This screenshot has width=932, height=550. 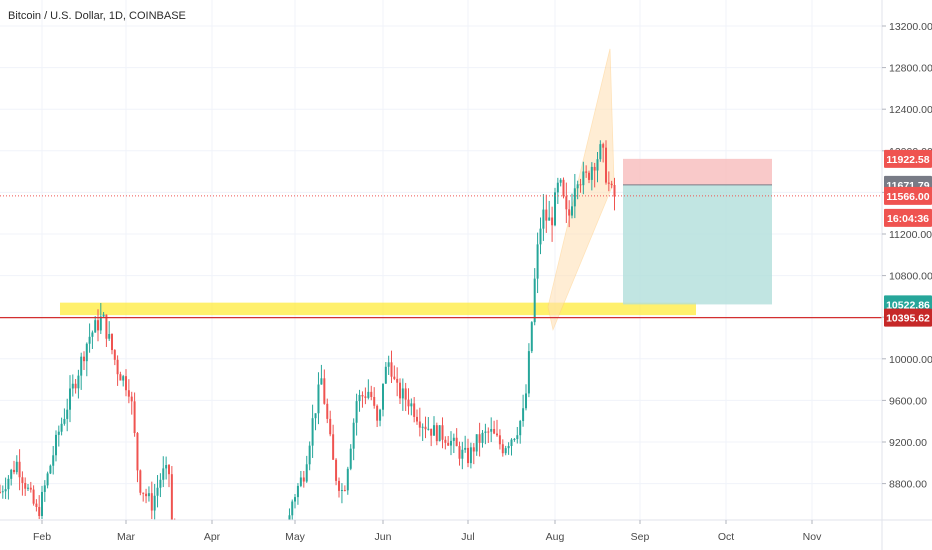 What do you see at coordinates (697, 171) in the screenshot?
I see `position-stop-zone` at bounding box center [697, 171].